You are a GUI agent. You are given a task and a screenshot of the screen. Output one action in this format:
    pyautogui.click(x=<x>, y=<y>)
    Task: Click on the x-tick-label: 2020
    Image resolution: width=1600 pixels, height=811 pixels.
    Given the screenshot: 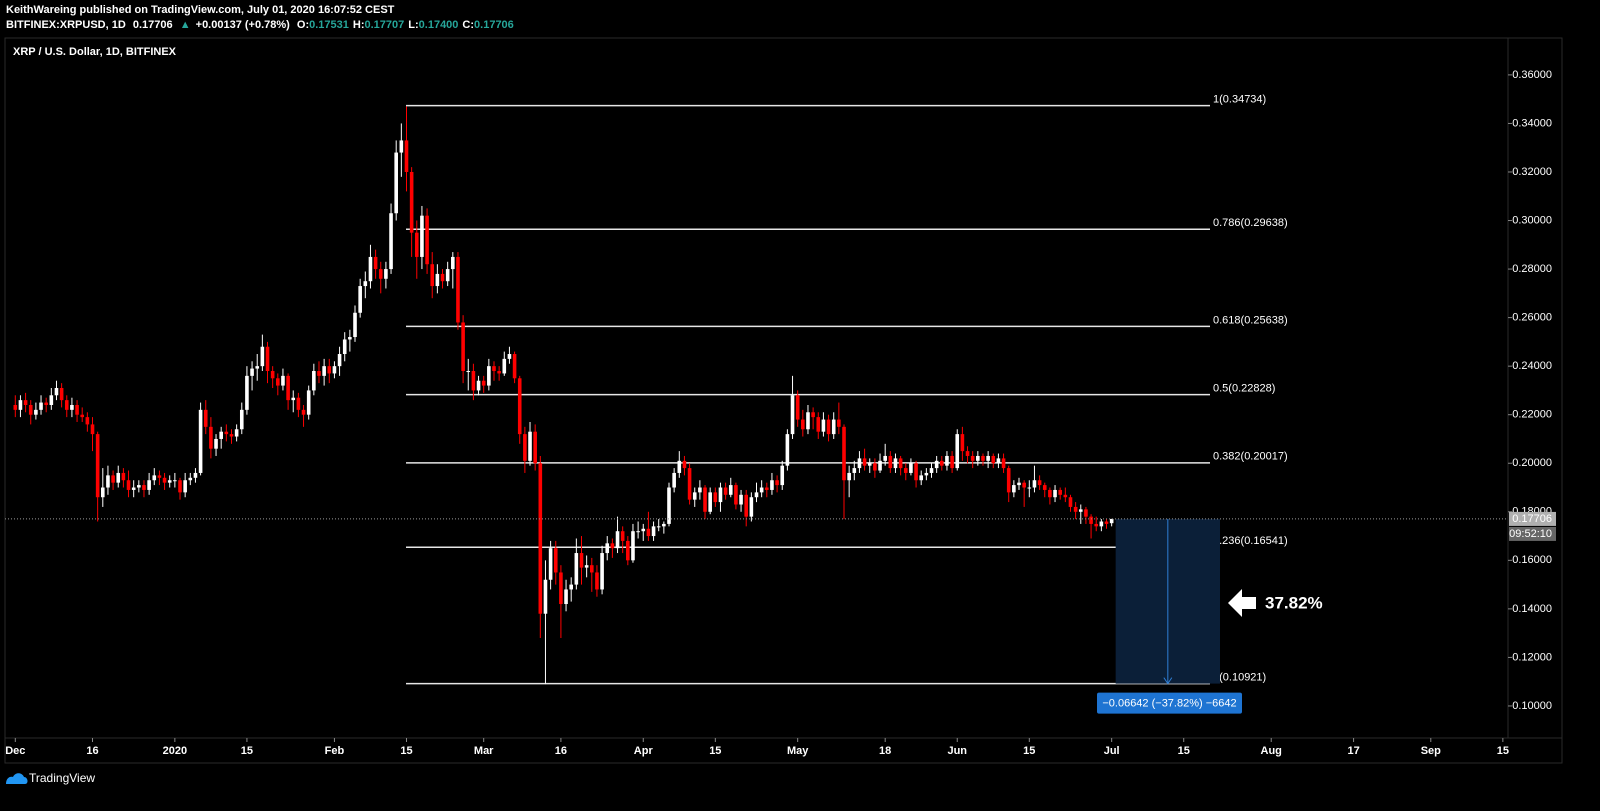 What is the action you would take?
    pyautogui.click(x=175, y=751)
    